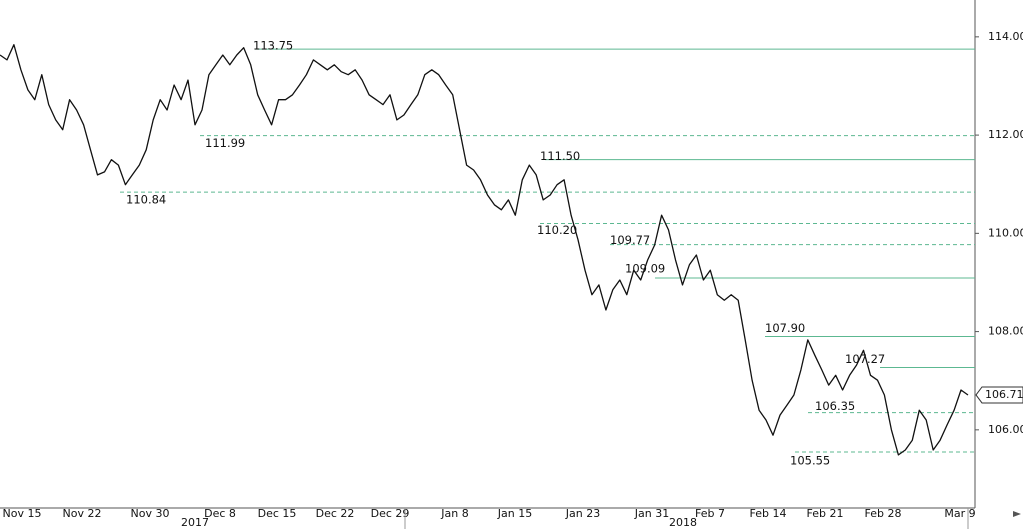  What do you see at coordinates (768, 513) in the screenshot?
I see `x-tick-label: Feb 14` at bounding box center [768, 513].